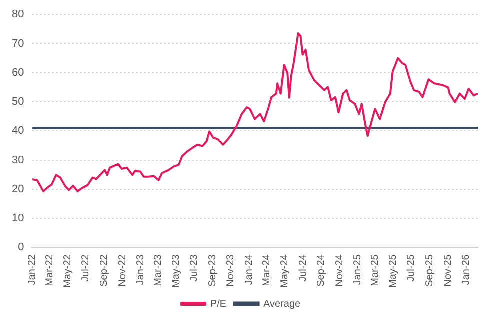 The width and height of the screenshot is (488, 321). I want to click on x-tick-label: Mar-23, so click(158, 270).